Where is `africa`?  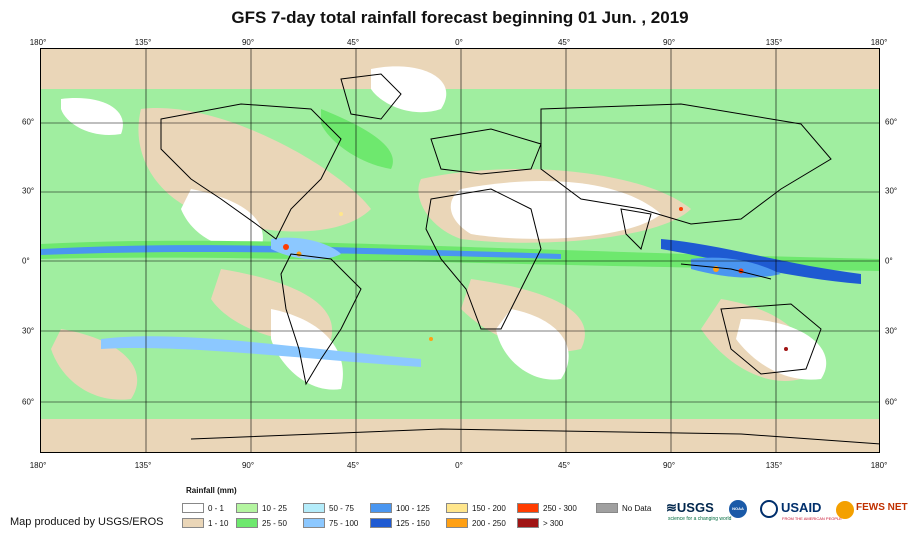 africa is located at coordinates (483, 259).